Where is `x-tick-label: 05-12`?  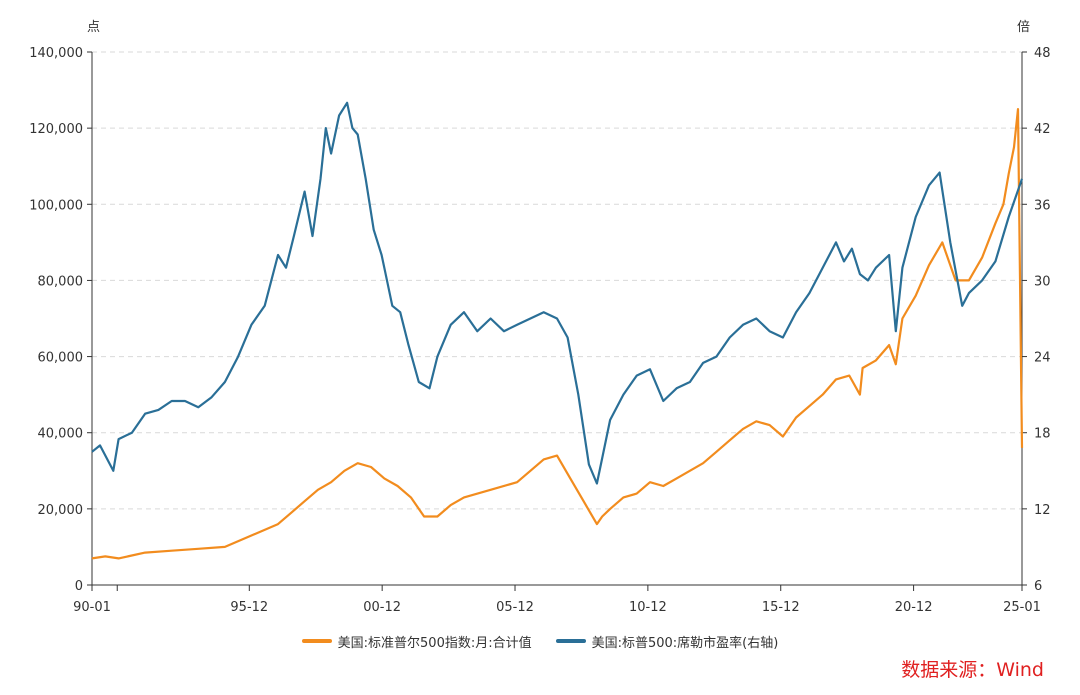 x-tick-label: 05-12 is located at coordinates (515, 607).